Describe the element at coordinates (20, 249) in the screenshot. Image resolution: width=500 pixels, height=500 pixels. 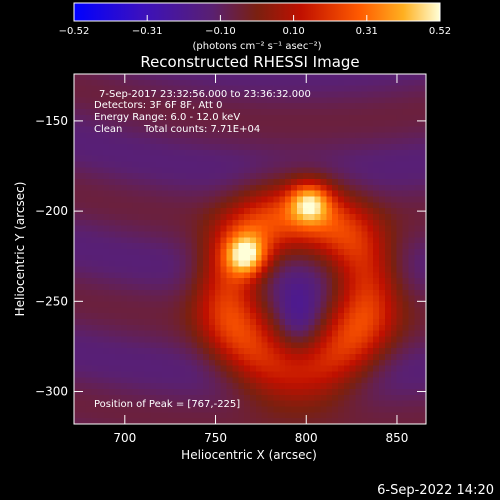
I see `y-axis-label: Heliocentric Y (arcsec)` at that location.